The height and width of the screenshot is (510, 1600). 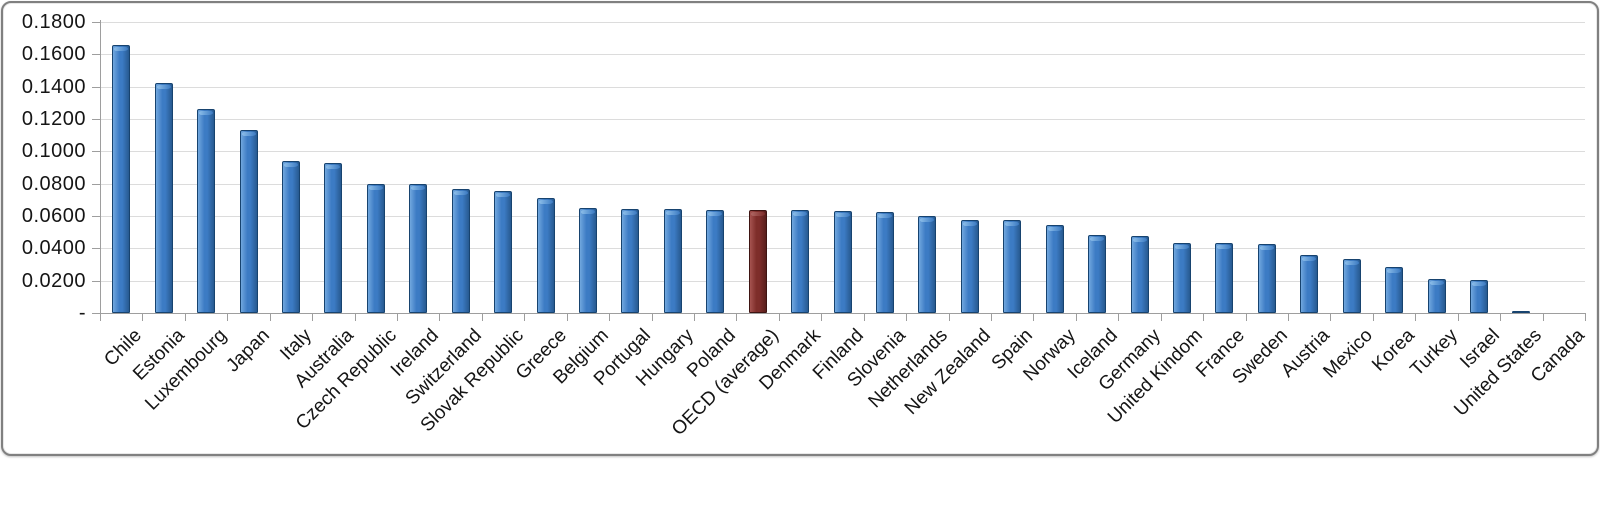 What do you see at coordinates (1055, 269) in the screenshot?
I see `bar-norway` at bounding box center [1055, 269].